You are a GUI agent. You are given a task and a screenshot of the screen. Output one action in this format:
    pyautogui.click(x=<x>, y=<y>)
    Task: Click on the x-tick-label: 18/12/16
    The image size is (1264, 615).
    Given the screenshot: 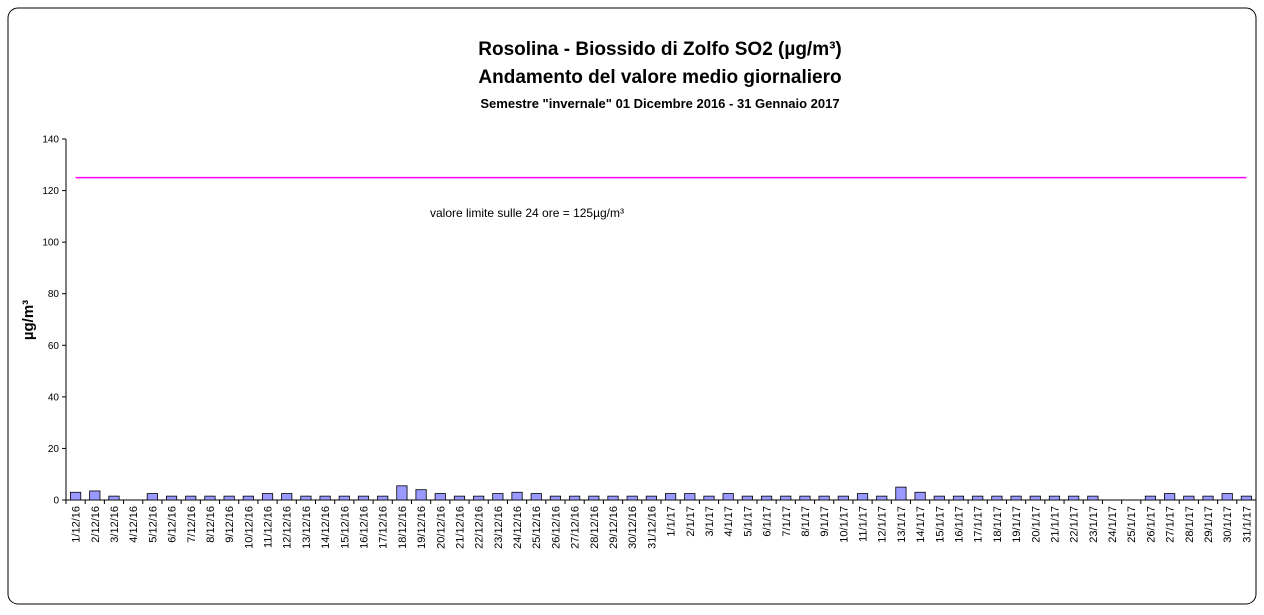 What is the action you would take?
    pyautogui.click(x=403, y=527)
    